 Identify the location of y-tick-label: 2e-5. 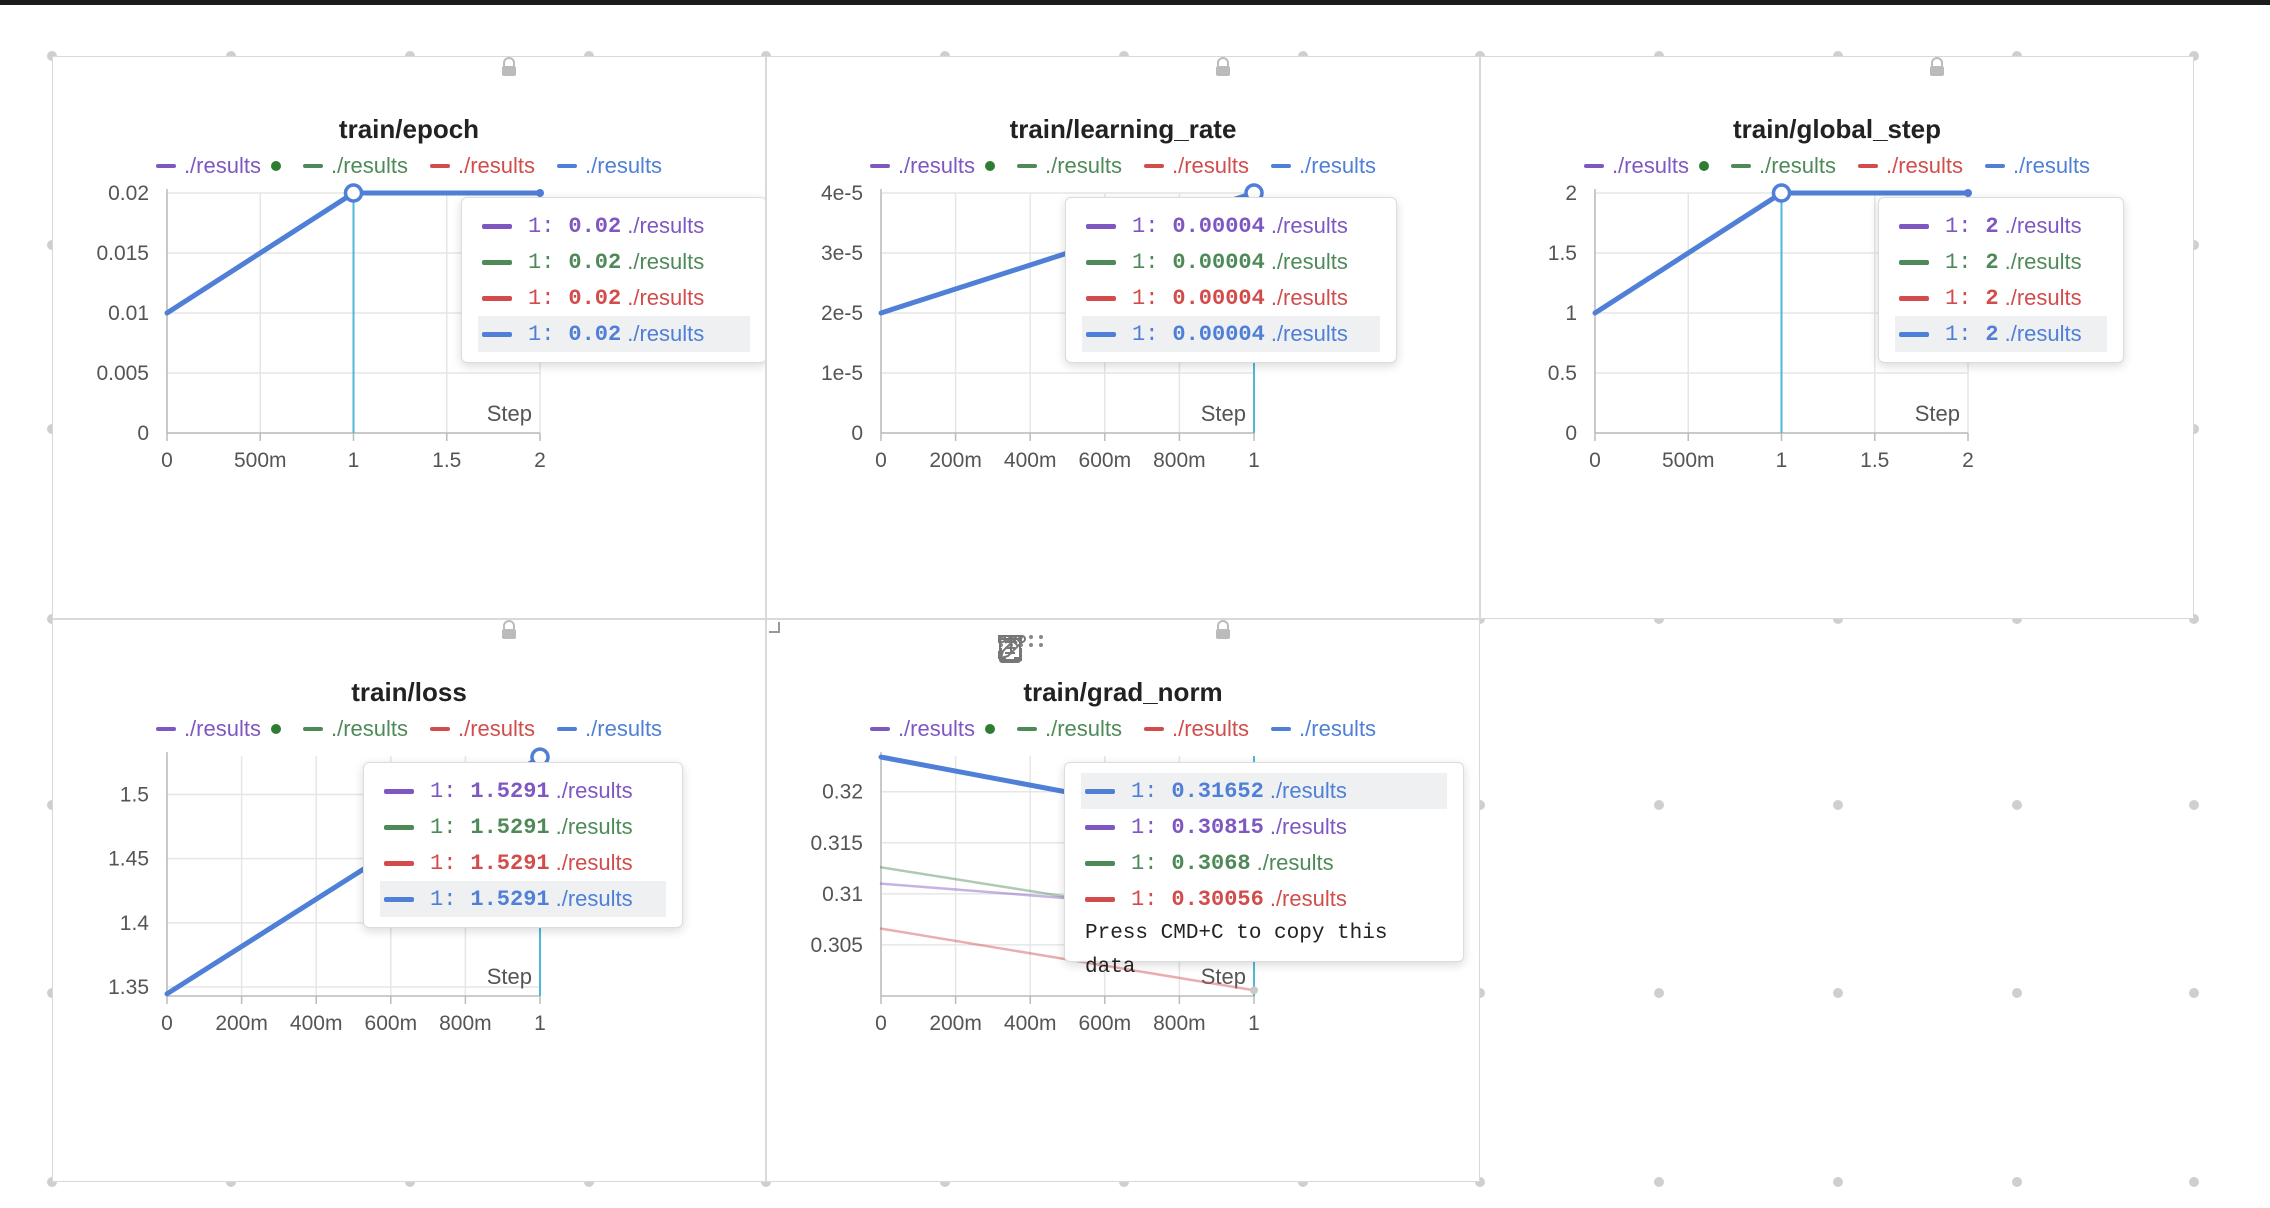
(842, 313).